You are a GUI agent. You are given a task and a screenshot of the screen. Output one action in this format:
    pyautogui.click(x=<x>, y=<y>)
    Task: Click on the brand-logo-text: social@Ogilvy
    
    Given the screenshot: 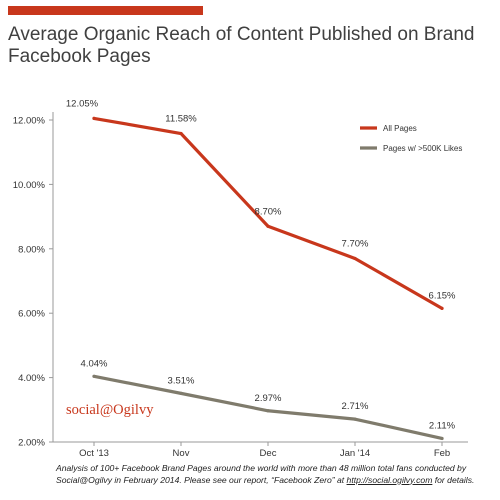 What is the action you would take?
    pyautogui.click(x=110, y=410)
    